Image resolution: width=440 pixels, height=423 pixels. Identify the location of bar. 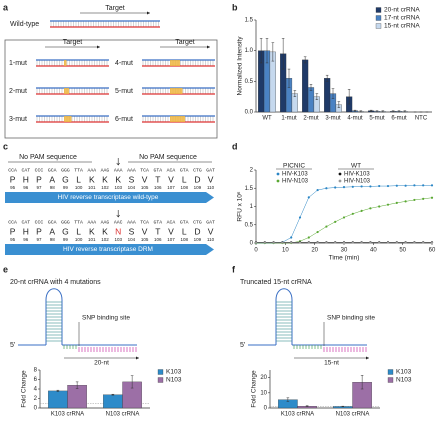
(113, 401).